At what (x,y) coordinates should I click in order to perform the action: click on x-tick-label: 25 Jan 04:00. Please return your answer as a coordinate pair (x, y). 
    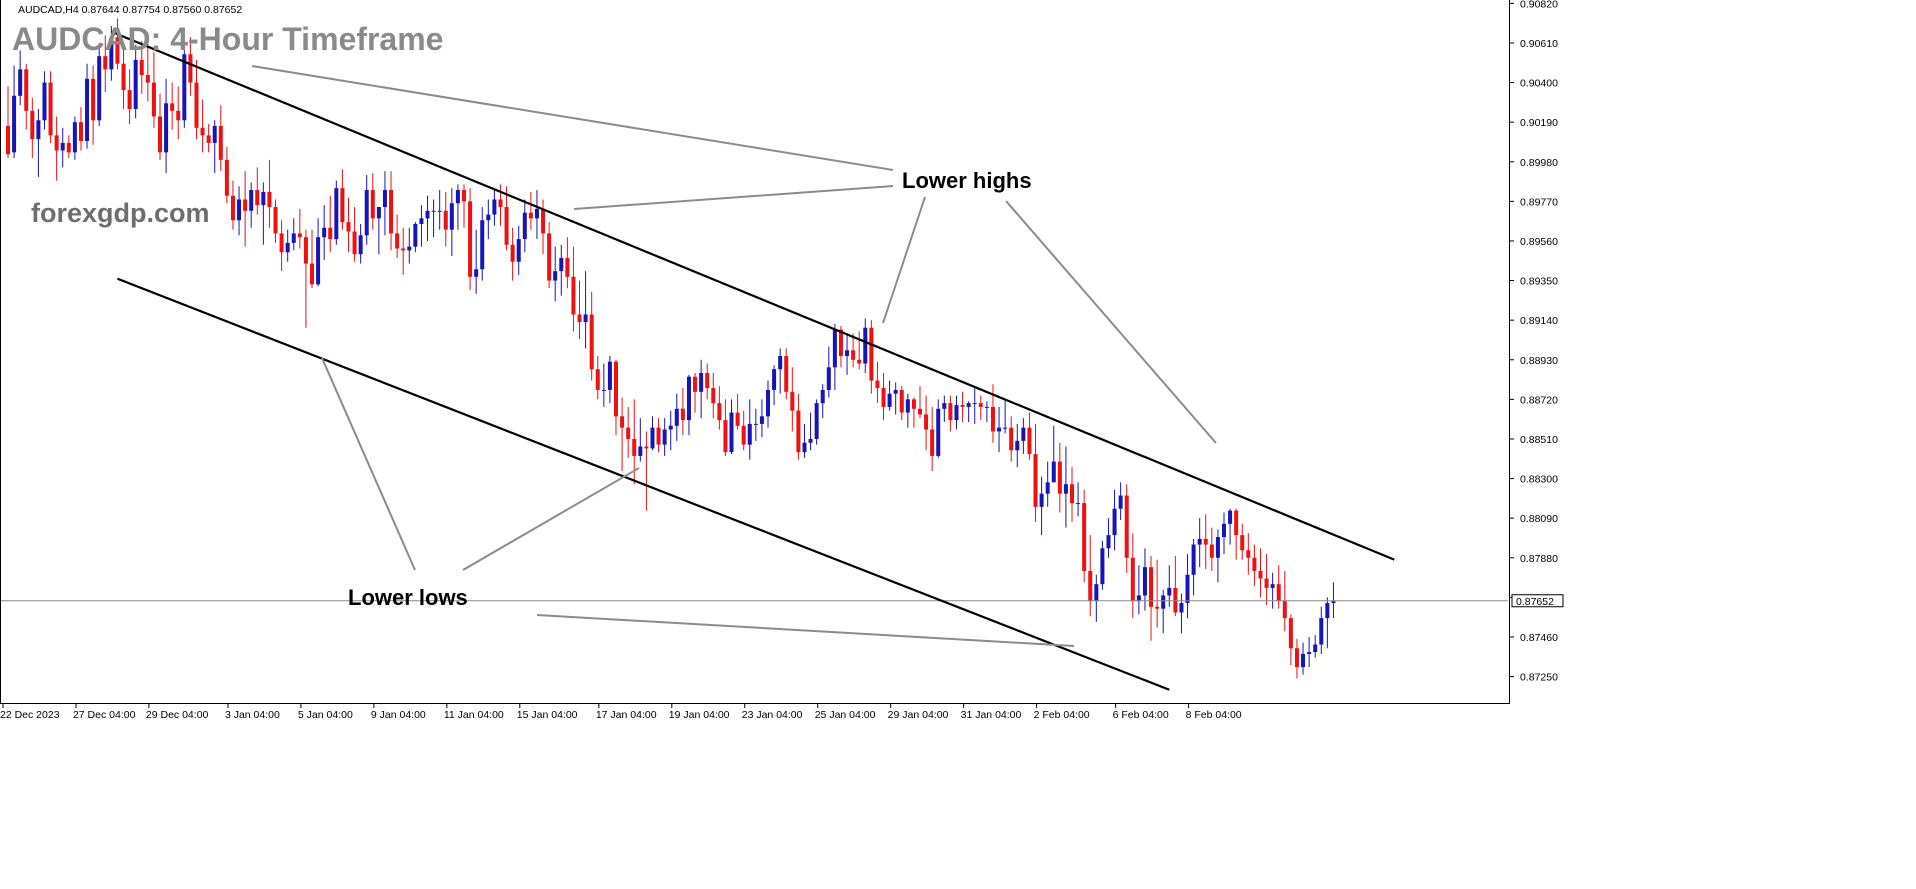
    Looking at the image, I should click on (845, 715).